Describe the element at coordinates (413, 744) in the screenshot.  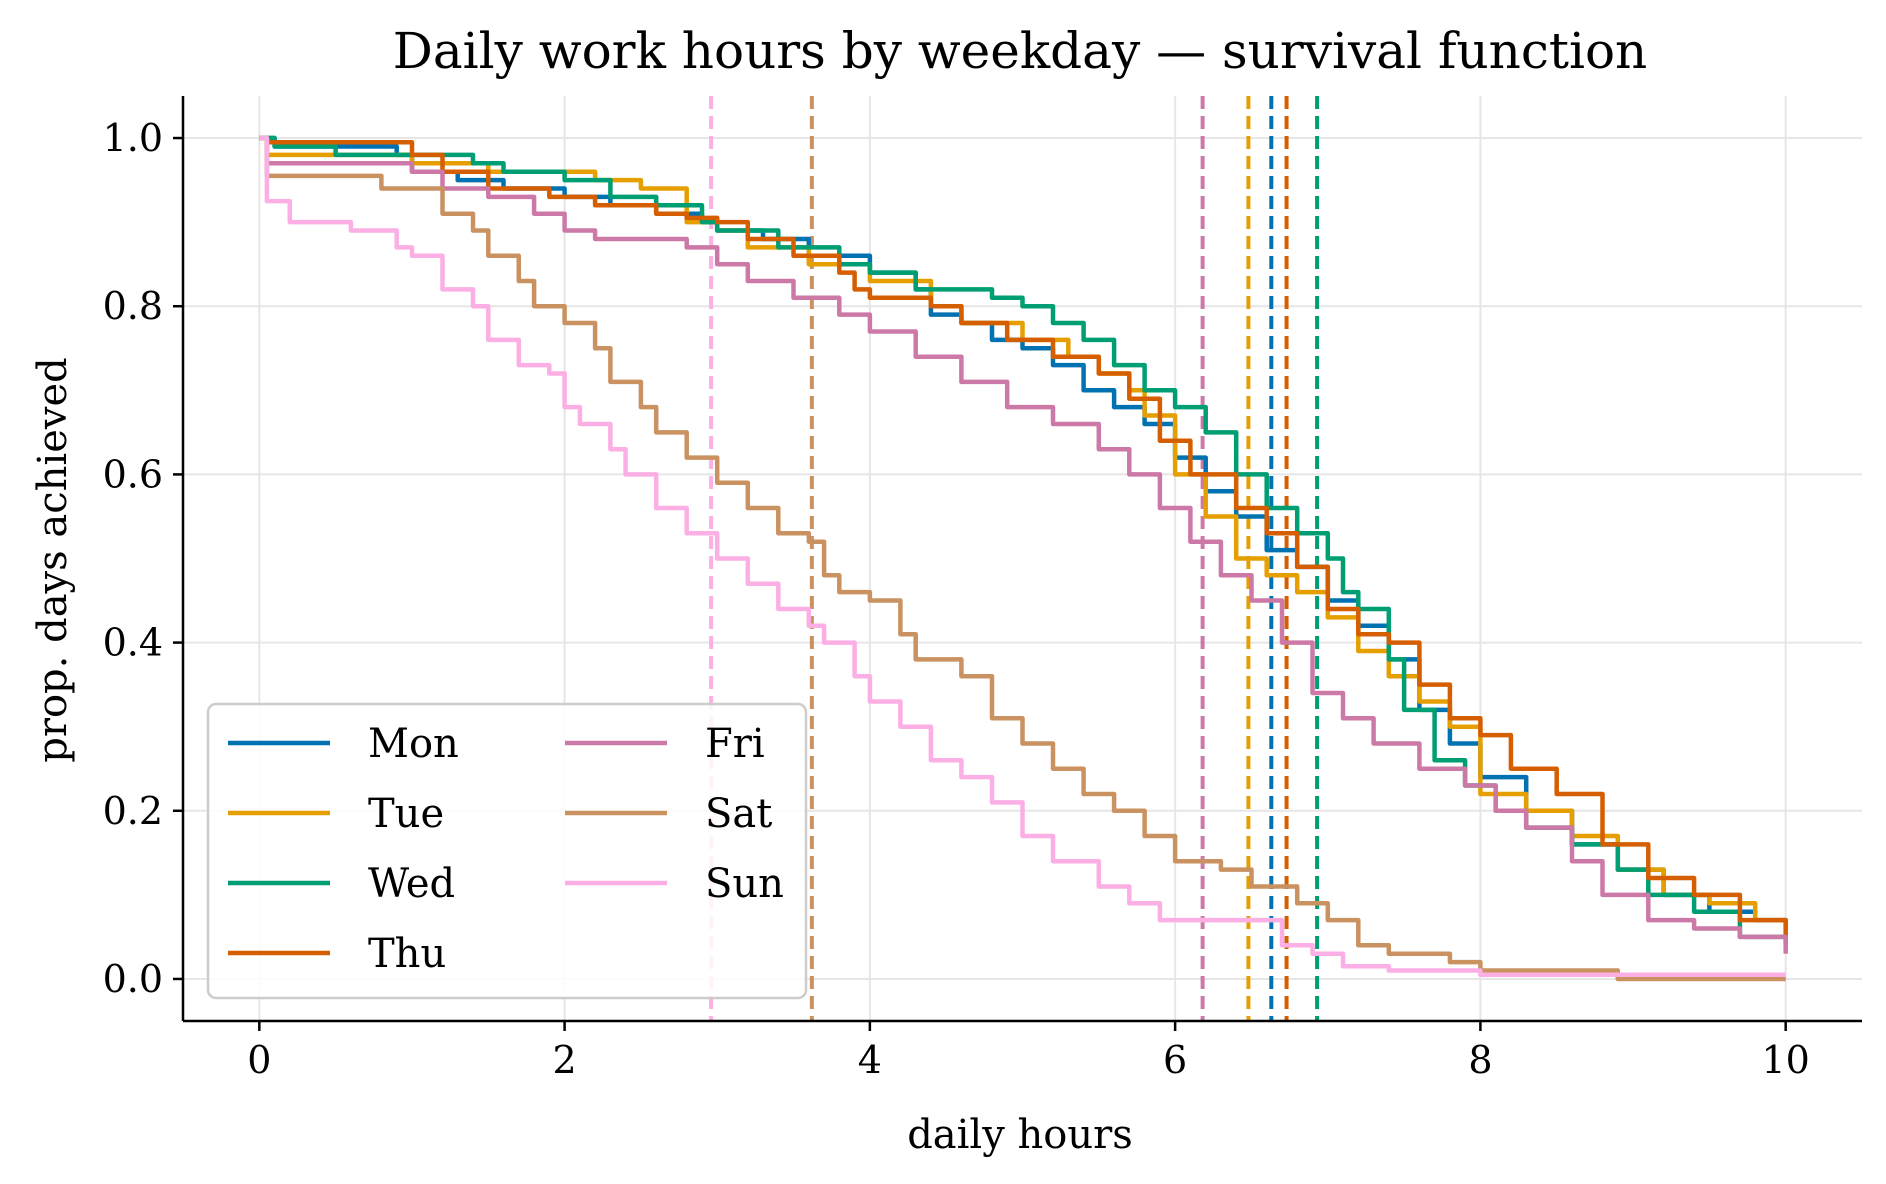
I see `legend-label: Mon` at that location.